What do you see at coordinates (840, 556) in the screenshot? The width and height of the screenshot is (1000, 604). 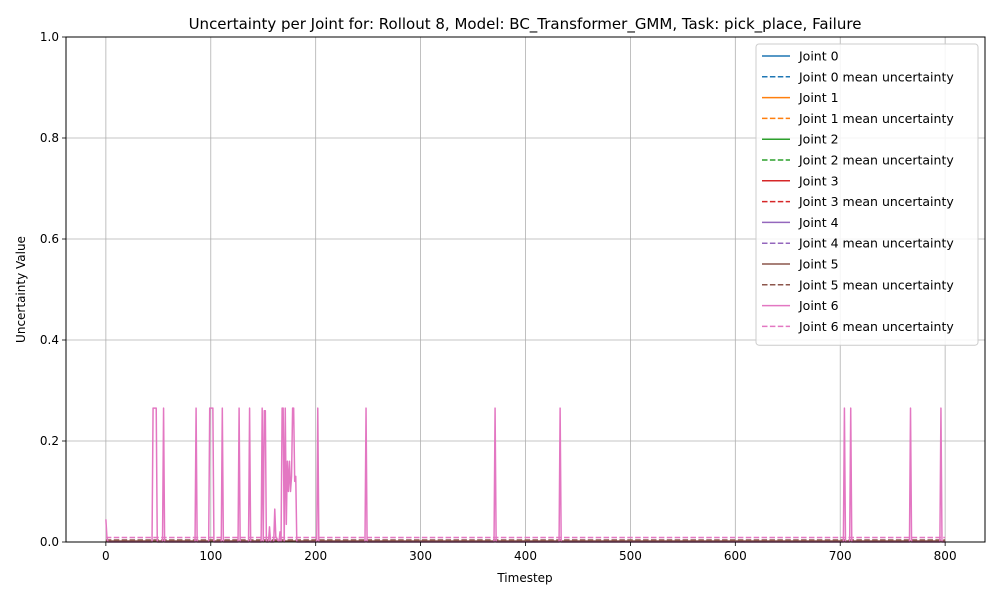 I see `x-tick-label: 700` at bounding box center [840, 556].